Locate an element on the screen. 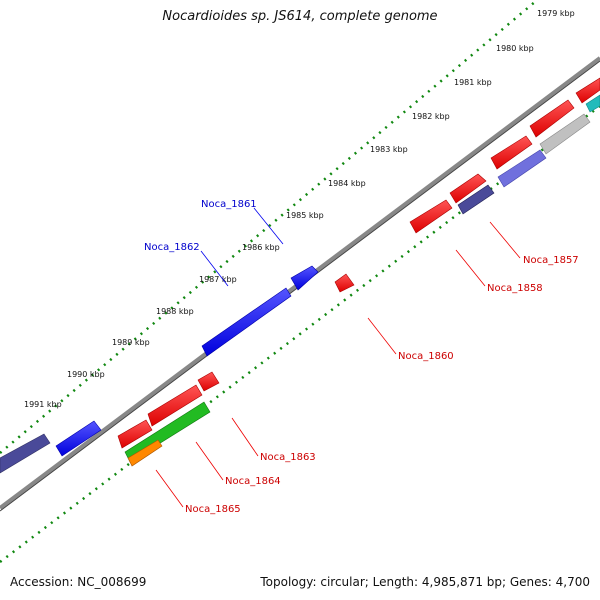 The height and width of the screenshot is (600, 600). gene-label-reverse: Noca_1864 is located at coordinates (253, 481).